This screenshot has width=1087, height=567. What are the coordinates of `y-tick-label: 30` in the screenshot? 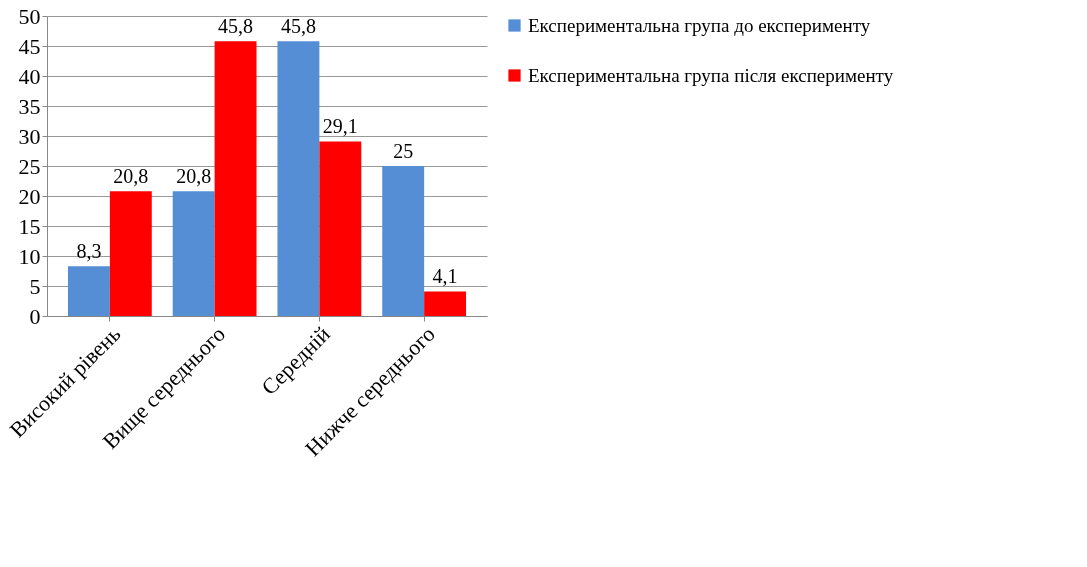 It's located at (29, 136).